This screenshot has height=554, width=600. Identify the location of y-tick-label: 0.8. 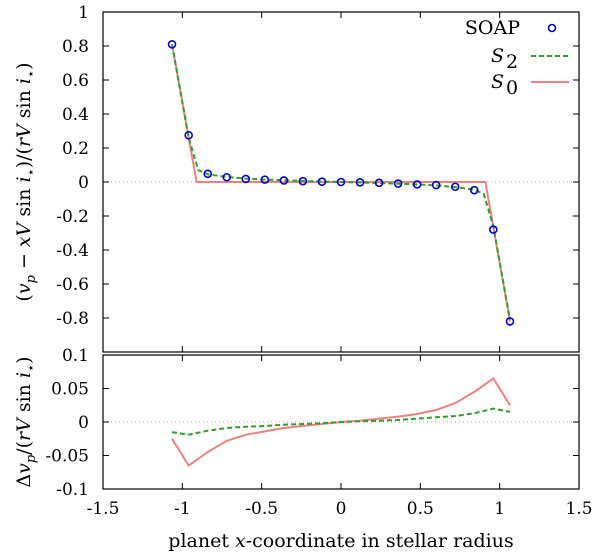
(75, 47).